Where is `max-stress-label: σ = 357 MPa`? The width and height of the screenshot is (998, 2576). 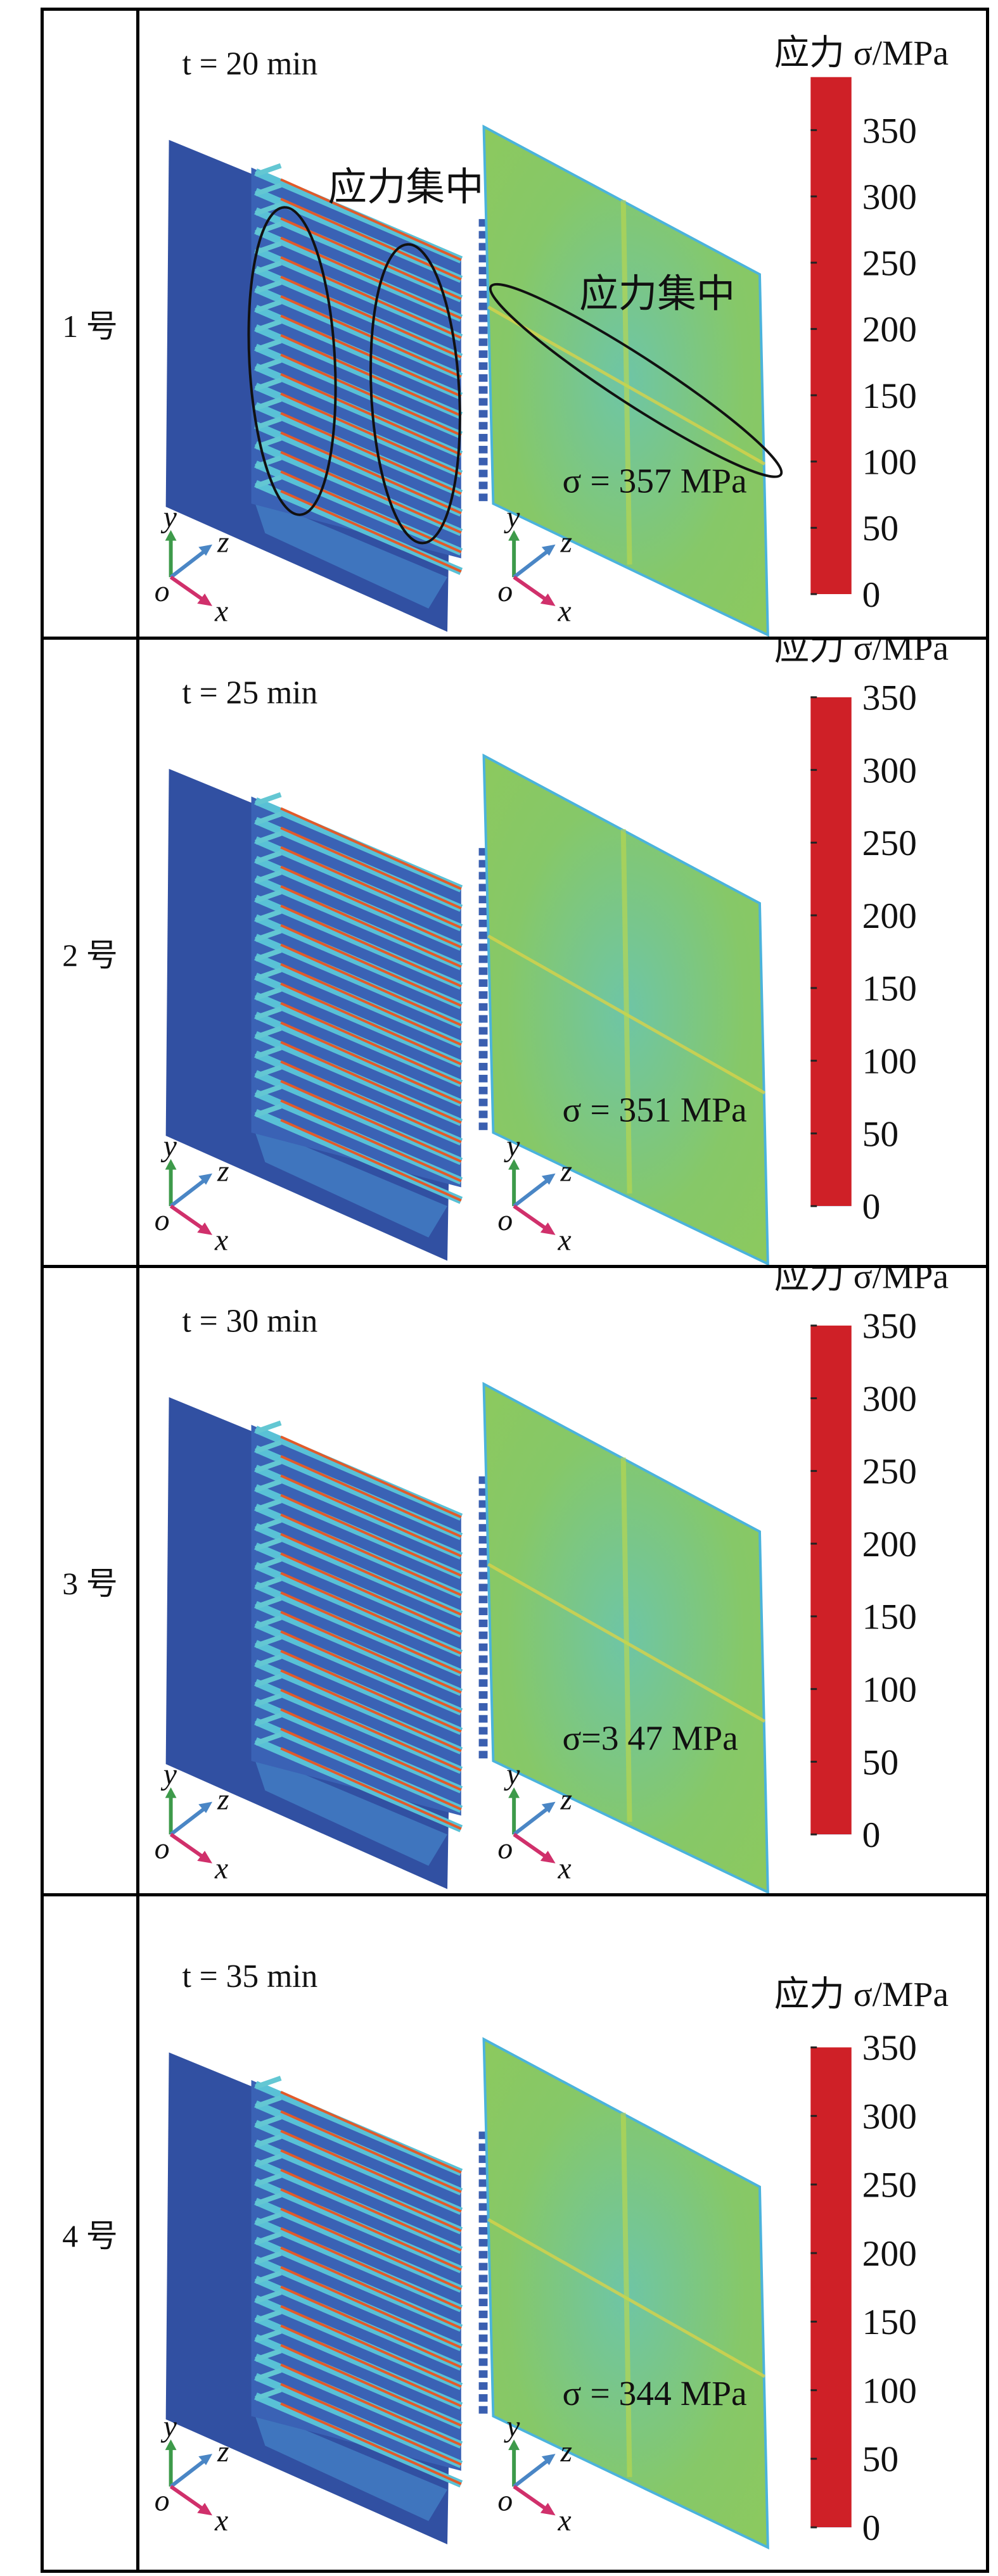
max-stress-label: σ = 357 MPa is located at coordinates (655, 481).